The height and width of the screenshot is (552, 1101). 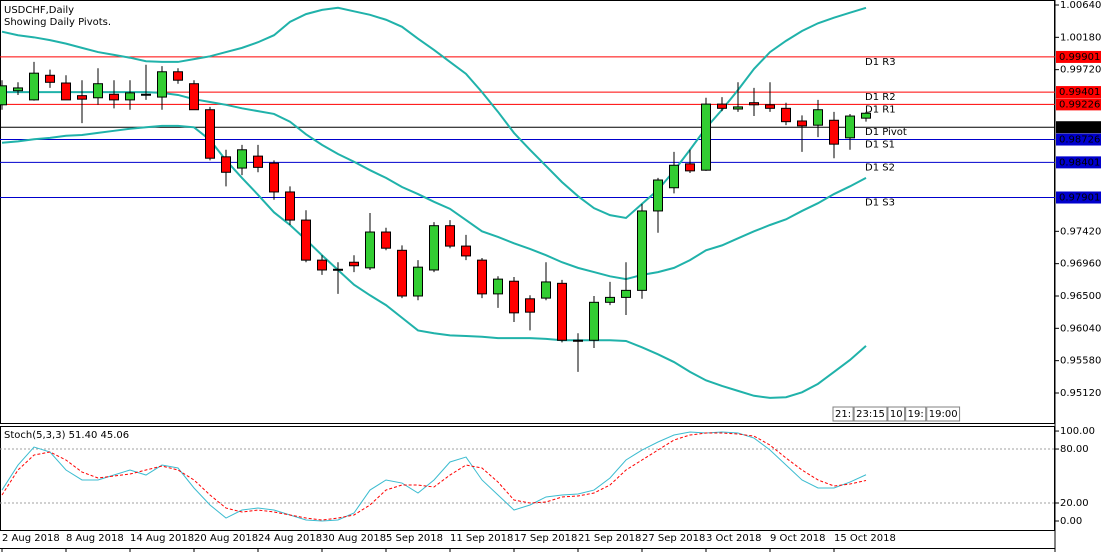 What do you see at coordinates (865, 538) in the screenshot?
I see `x-tick-label: 15 Oct 2018` at bounding box center [865, 538].